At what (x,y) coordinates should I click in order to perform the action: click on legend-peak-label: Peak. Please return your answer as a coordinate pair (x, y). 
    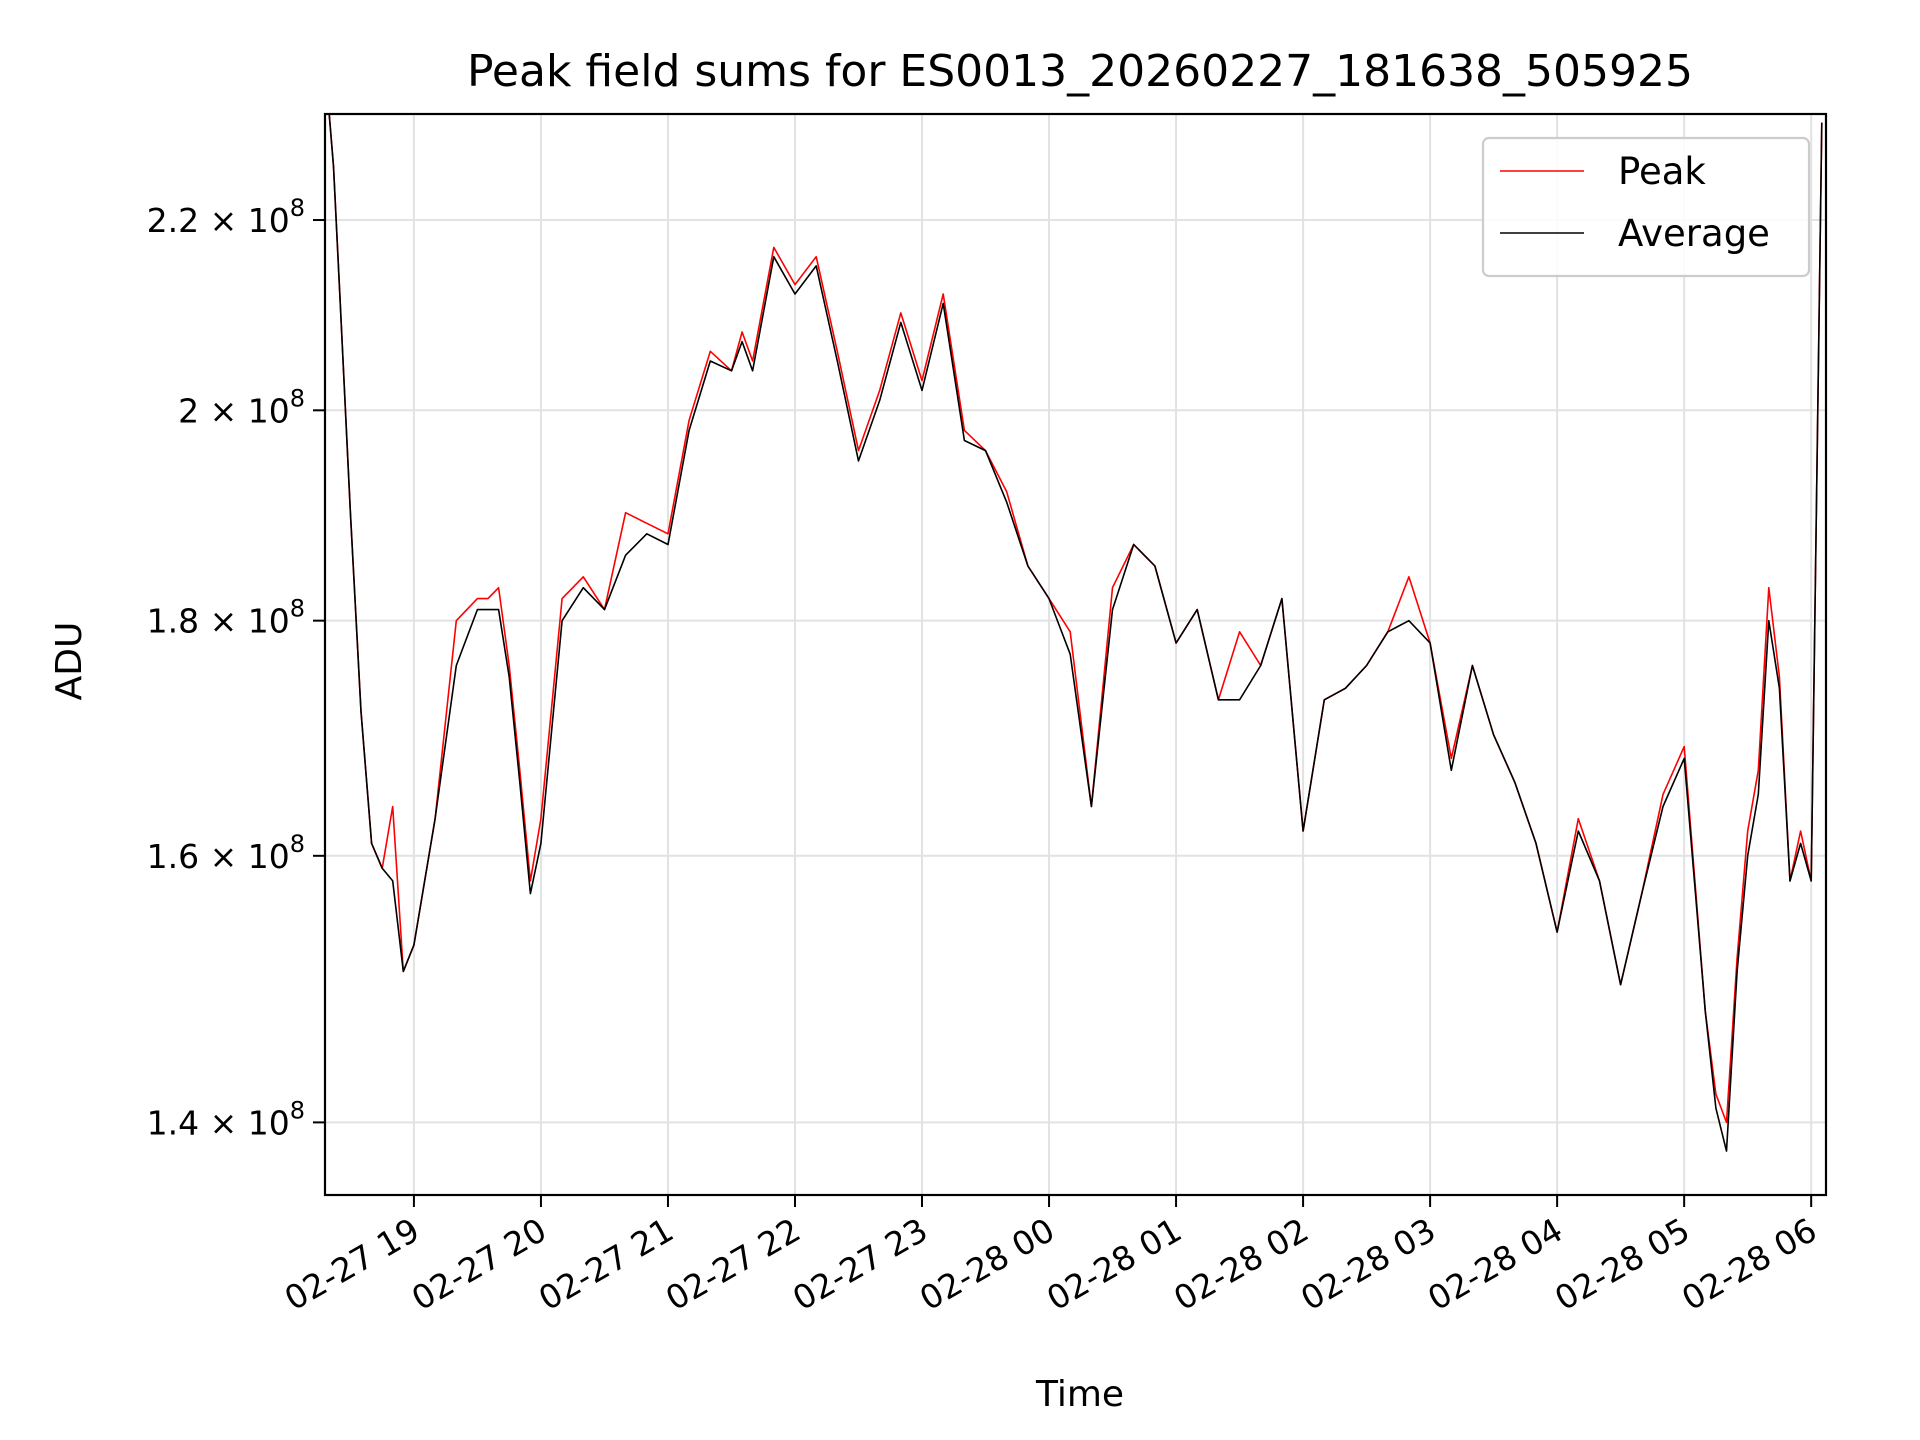
    Looking at the image, I should click on (1662, 171).